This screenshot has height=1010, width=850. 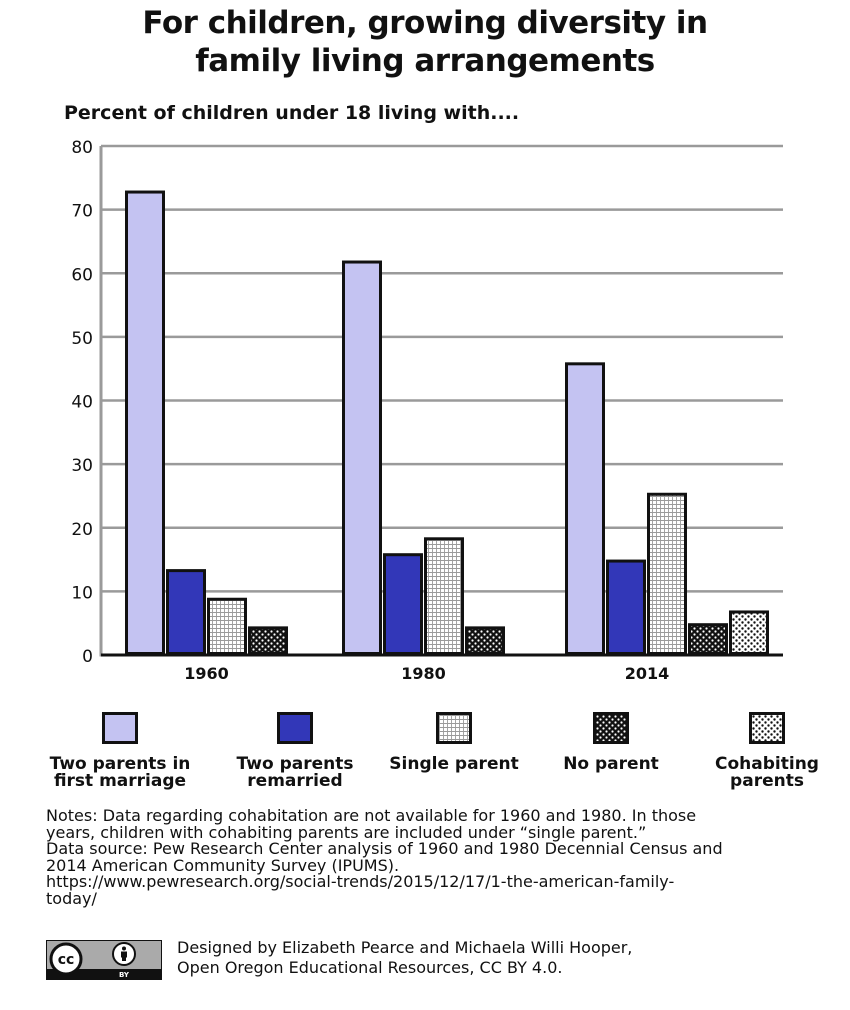 I want to click on bar-1960-solid-blue, so click(x=186, y=612).